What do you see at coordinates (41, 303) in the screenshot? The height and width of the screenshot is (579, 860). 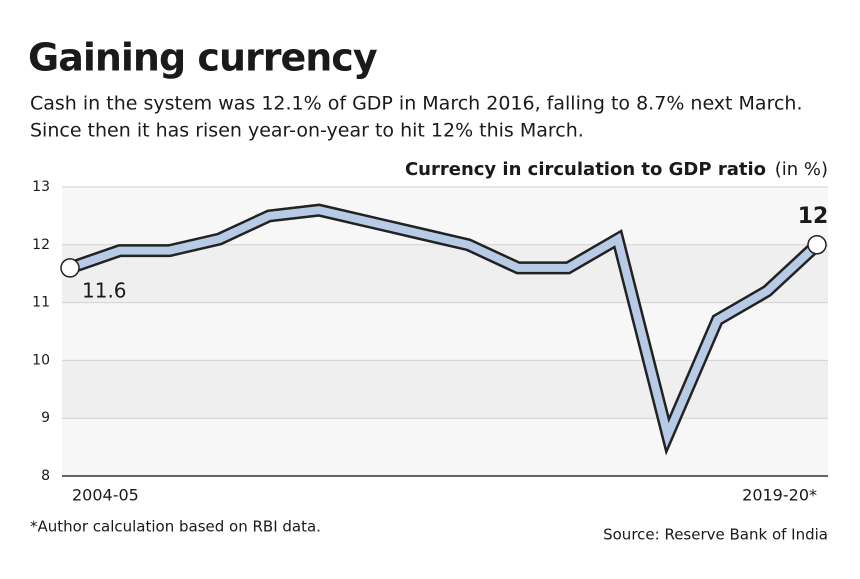 I see `y-tick-label: 11` at bounding box center [41, 303].